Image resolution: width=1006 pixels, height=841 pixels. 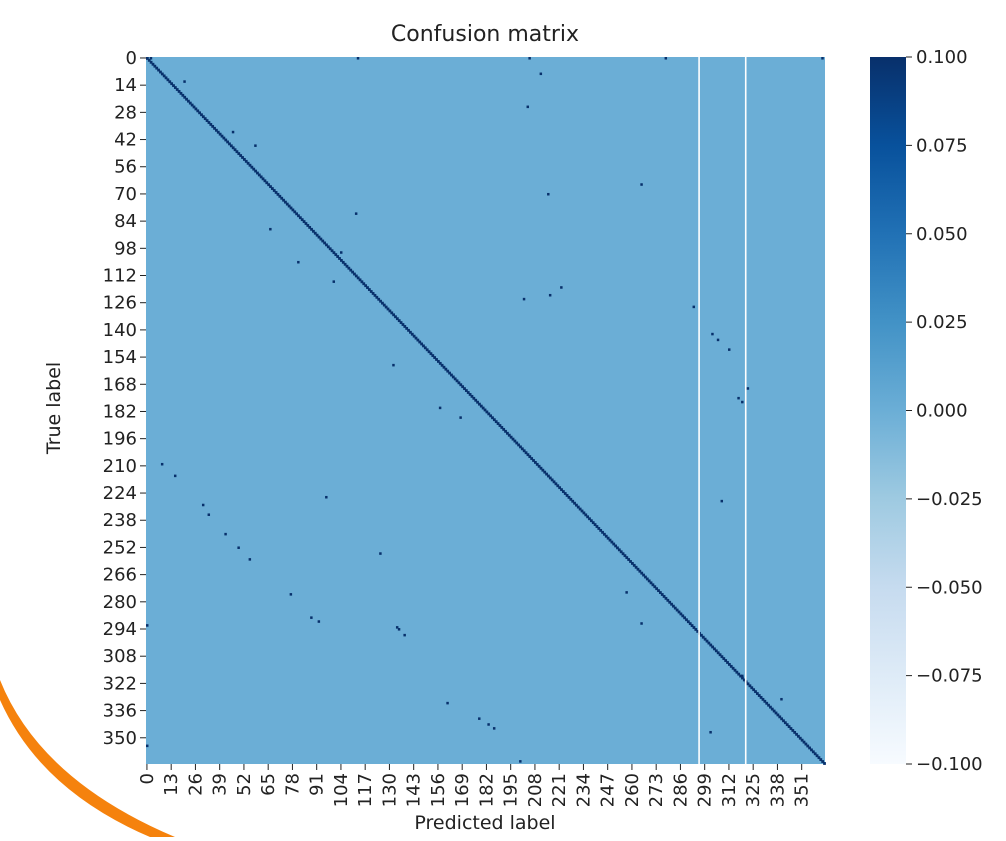 I want to click on x-tick-label: 286, so click(x=680, y=790).